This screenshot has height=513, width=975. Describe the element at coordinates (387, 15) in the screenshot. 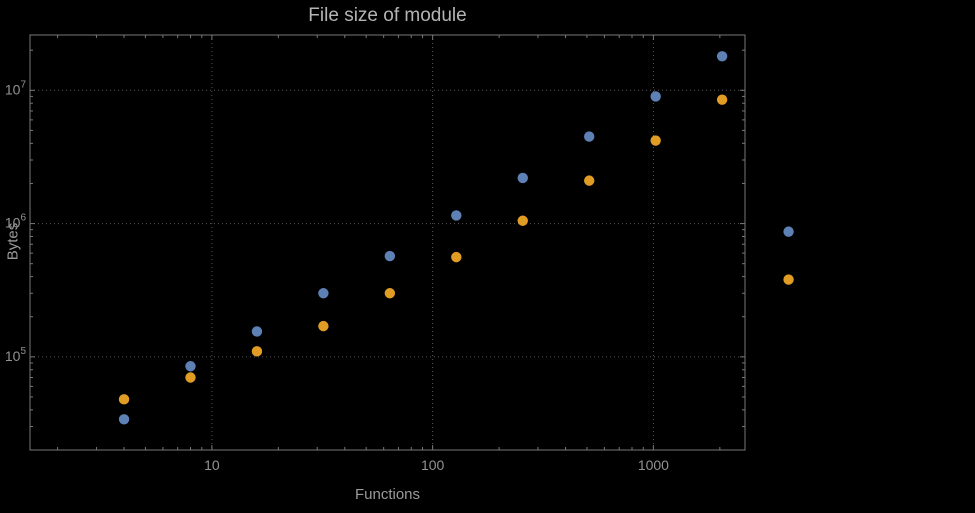

I see `chart-title: File size of module` at that location.